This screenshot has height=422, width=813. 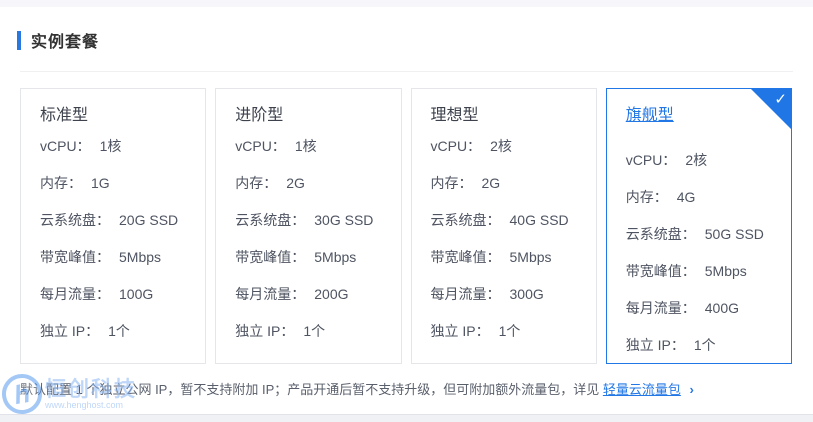 I want to click on section-header: 实例套餐, so click(x=58, y=40).